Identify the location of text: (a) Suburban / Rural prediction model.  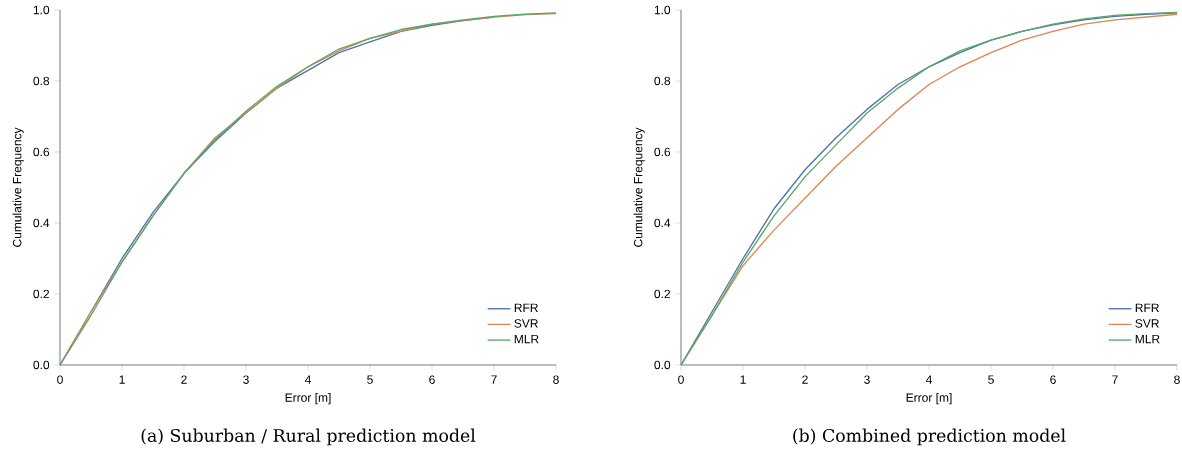
(308, 437).